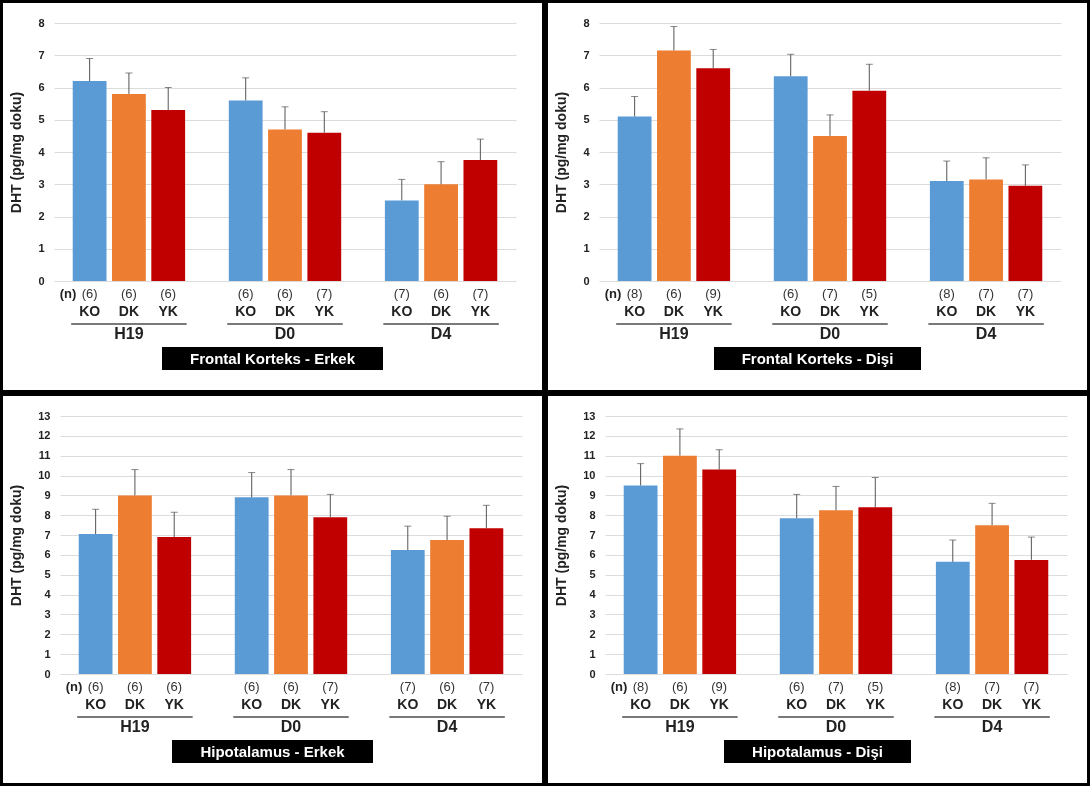 This screenshot has height=787, width=1091. What do you see at coordinates (589, 455) in the screenshot?
I see `y-tick-label: 11` at bounding box center [589, 455].